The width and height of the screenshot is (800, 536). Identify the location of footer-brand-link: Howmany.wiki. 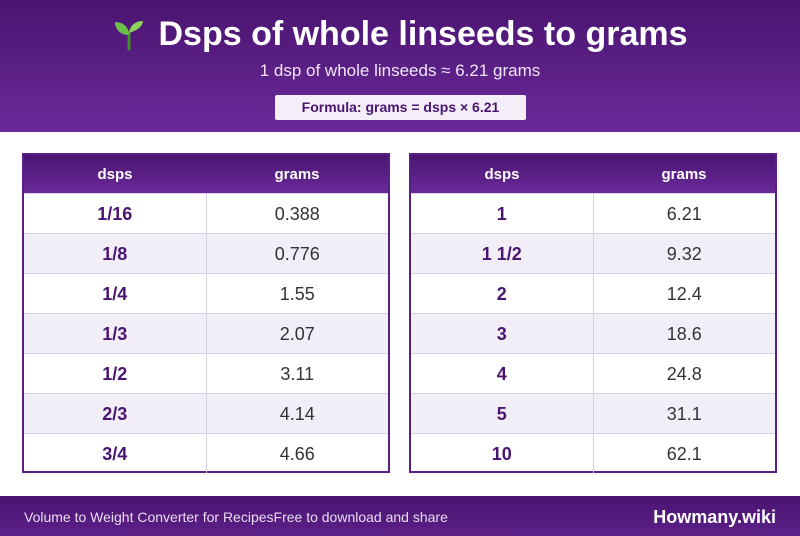
(714, 517).